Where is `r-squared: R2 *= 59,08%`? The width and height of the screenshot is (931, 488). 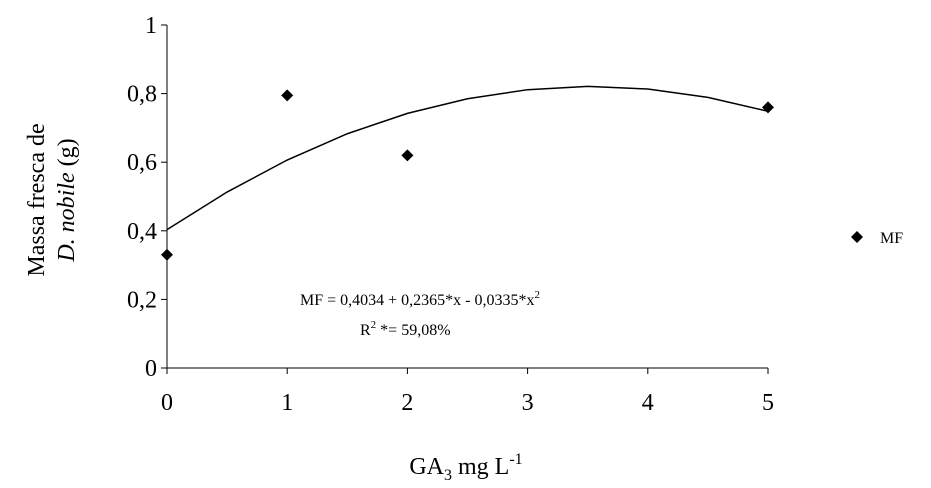
r-squared: R2 *= 59,08% is located at coordinates (405, 329).